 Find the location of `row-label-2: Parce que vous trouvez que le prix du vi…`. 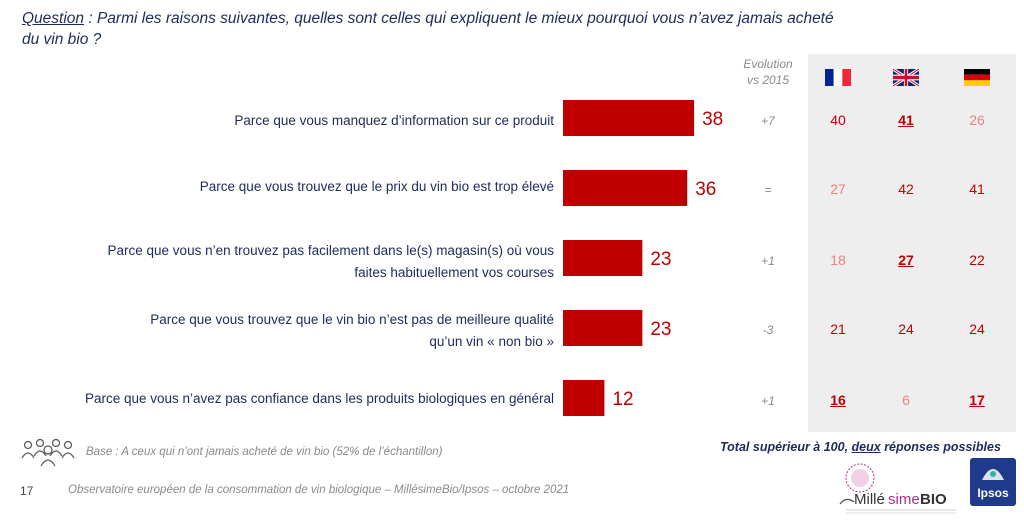

row-label-2: Parce que vous trouvez que le prix du vi… is located at coordinates (376, 186).